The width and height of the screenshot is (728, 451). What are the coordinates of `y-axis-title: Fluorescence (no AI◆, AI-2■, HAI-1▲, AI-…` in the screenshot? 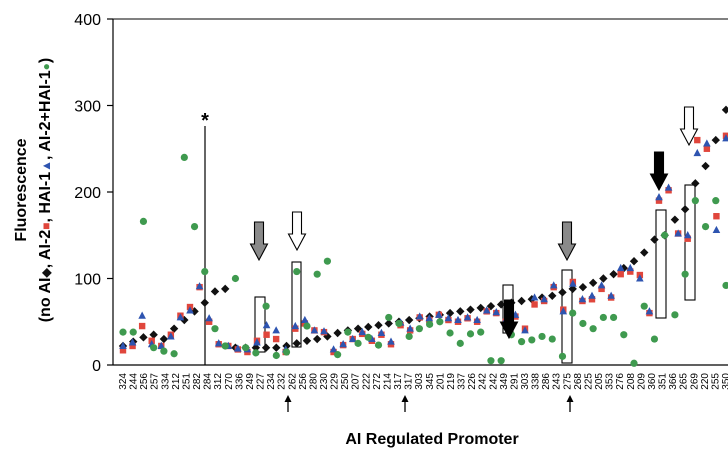 It's located at (33, 190).